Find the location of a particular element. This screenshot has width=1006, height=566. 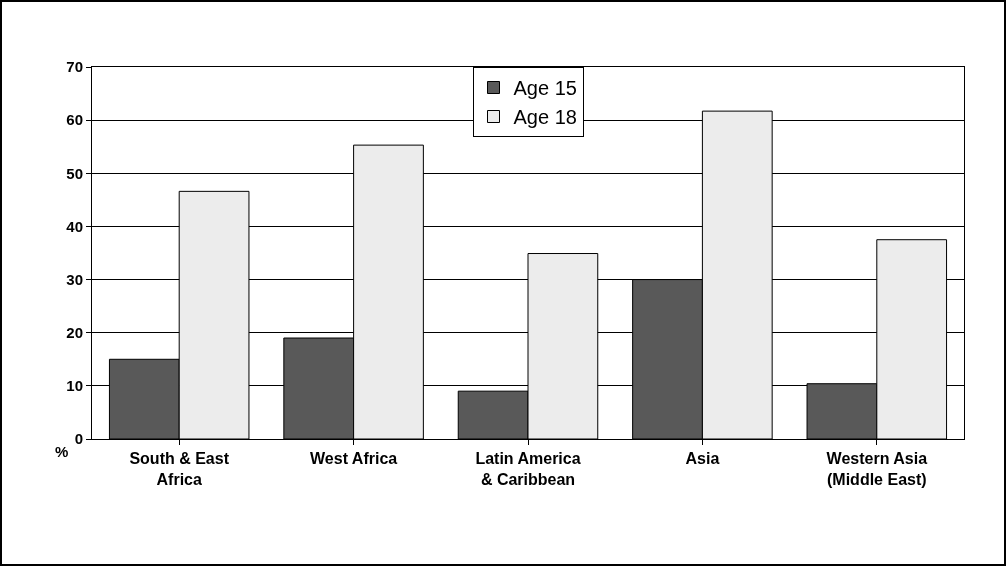

y-tick-label: 50 is located at coordinates (74, 173).